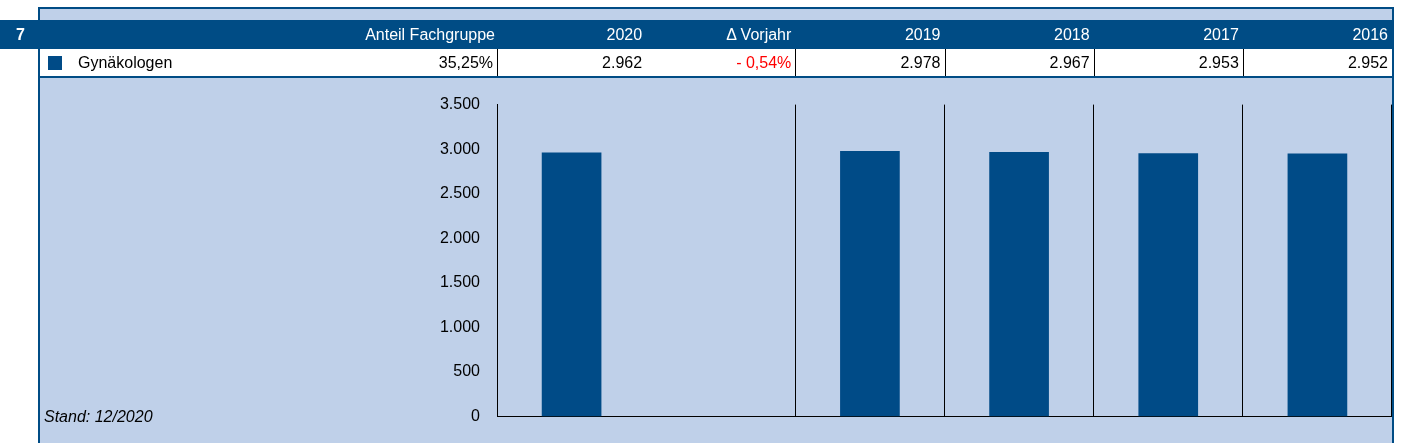 The width and height of the screenshot is (1408, 443). I want to click on y-tick-label: 2.000, so click(460, 237).